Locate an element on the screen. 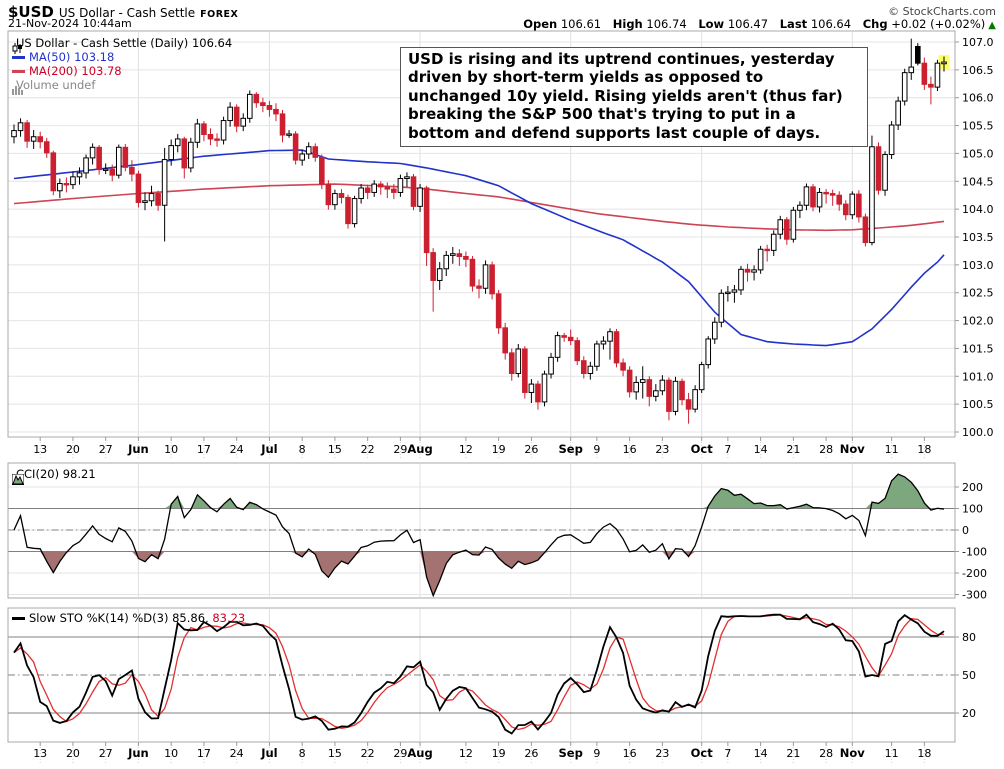 This screenshot has width=1004, height=769. sto-d-value: 83.23 is located at coordinates (229, 618).